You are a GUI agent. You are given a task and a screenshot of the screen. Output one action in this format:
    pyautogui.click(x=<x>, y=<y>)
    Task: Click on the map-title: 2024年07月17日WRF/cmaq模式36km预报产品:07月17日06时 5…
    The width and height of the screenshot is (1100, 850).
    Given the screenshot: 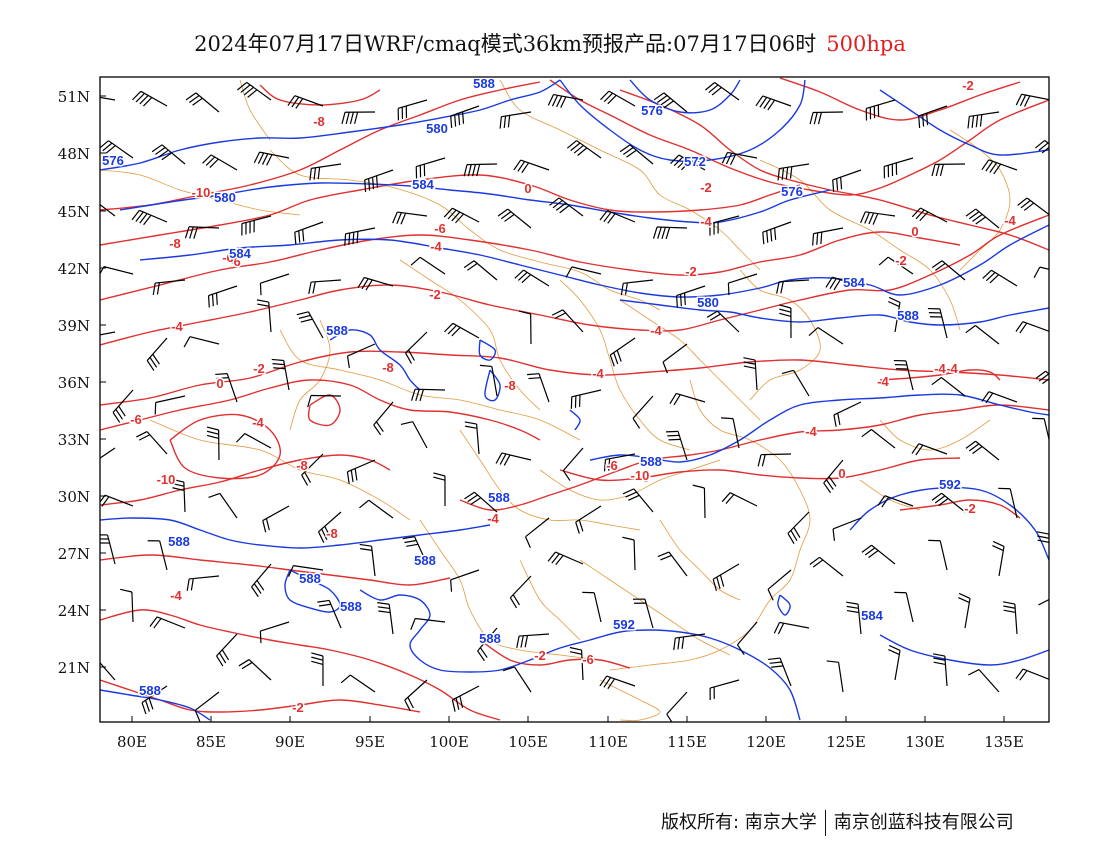 What is the action you would take?
    pyautogui.click(x=550, y=43)
    